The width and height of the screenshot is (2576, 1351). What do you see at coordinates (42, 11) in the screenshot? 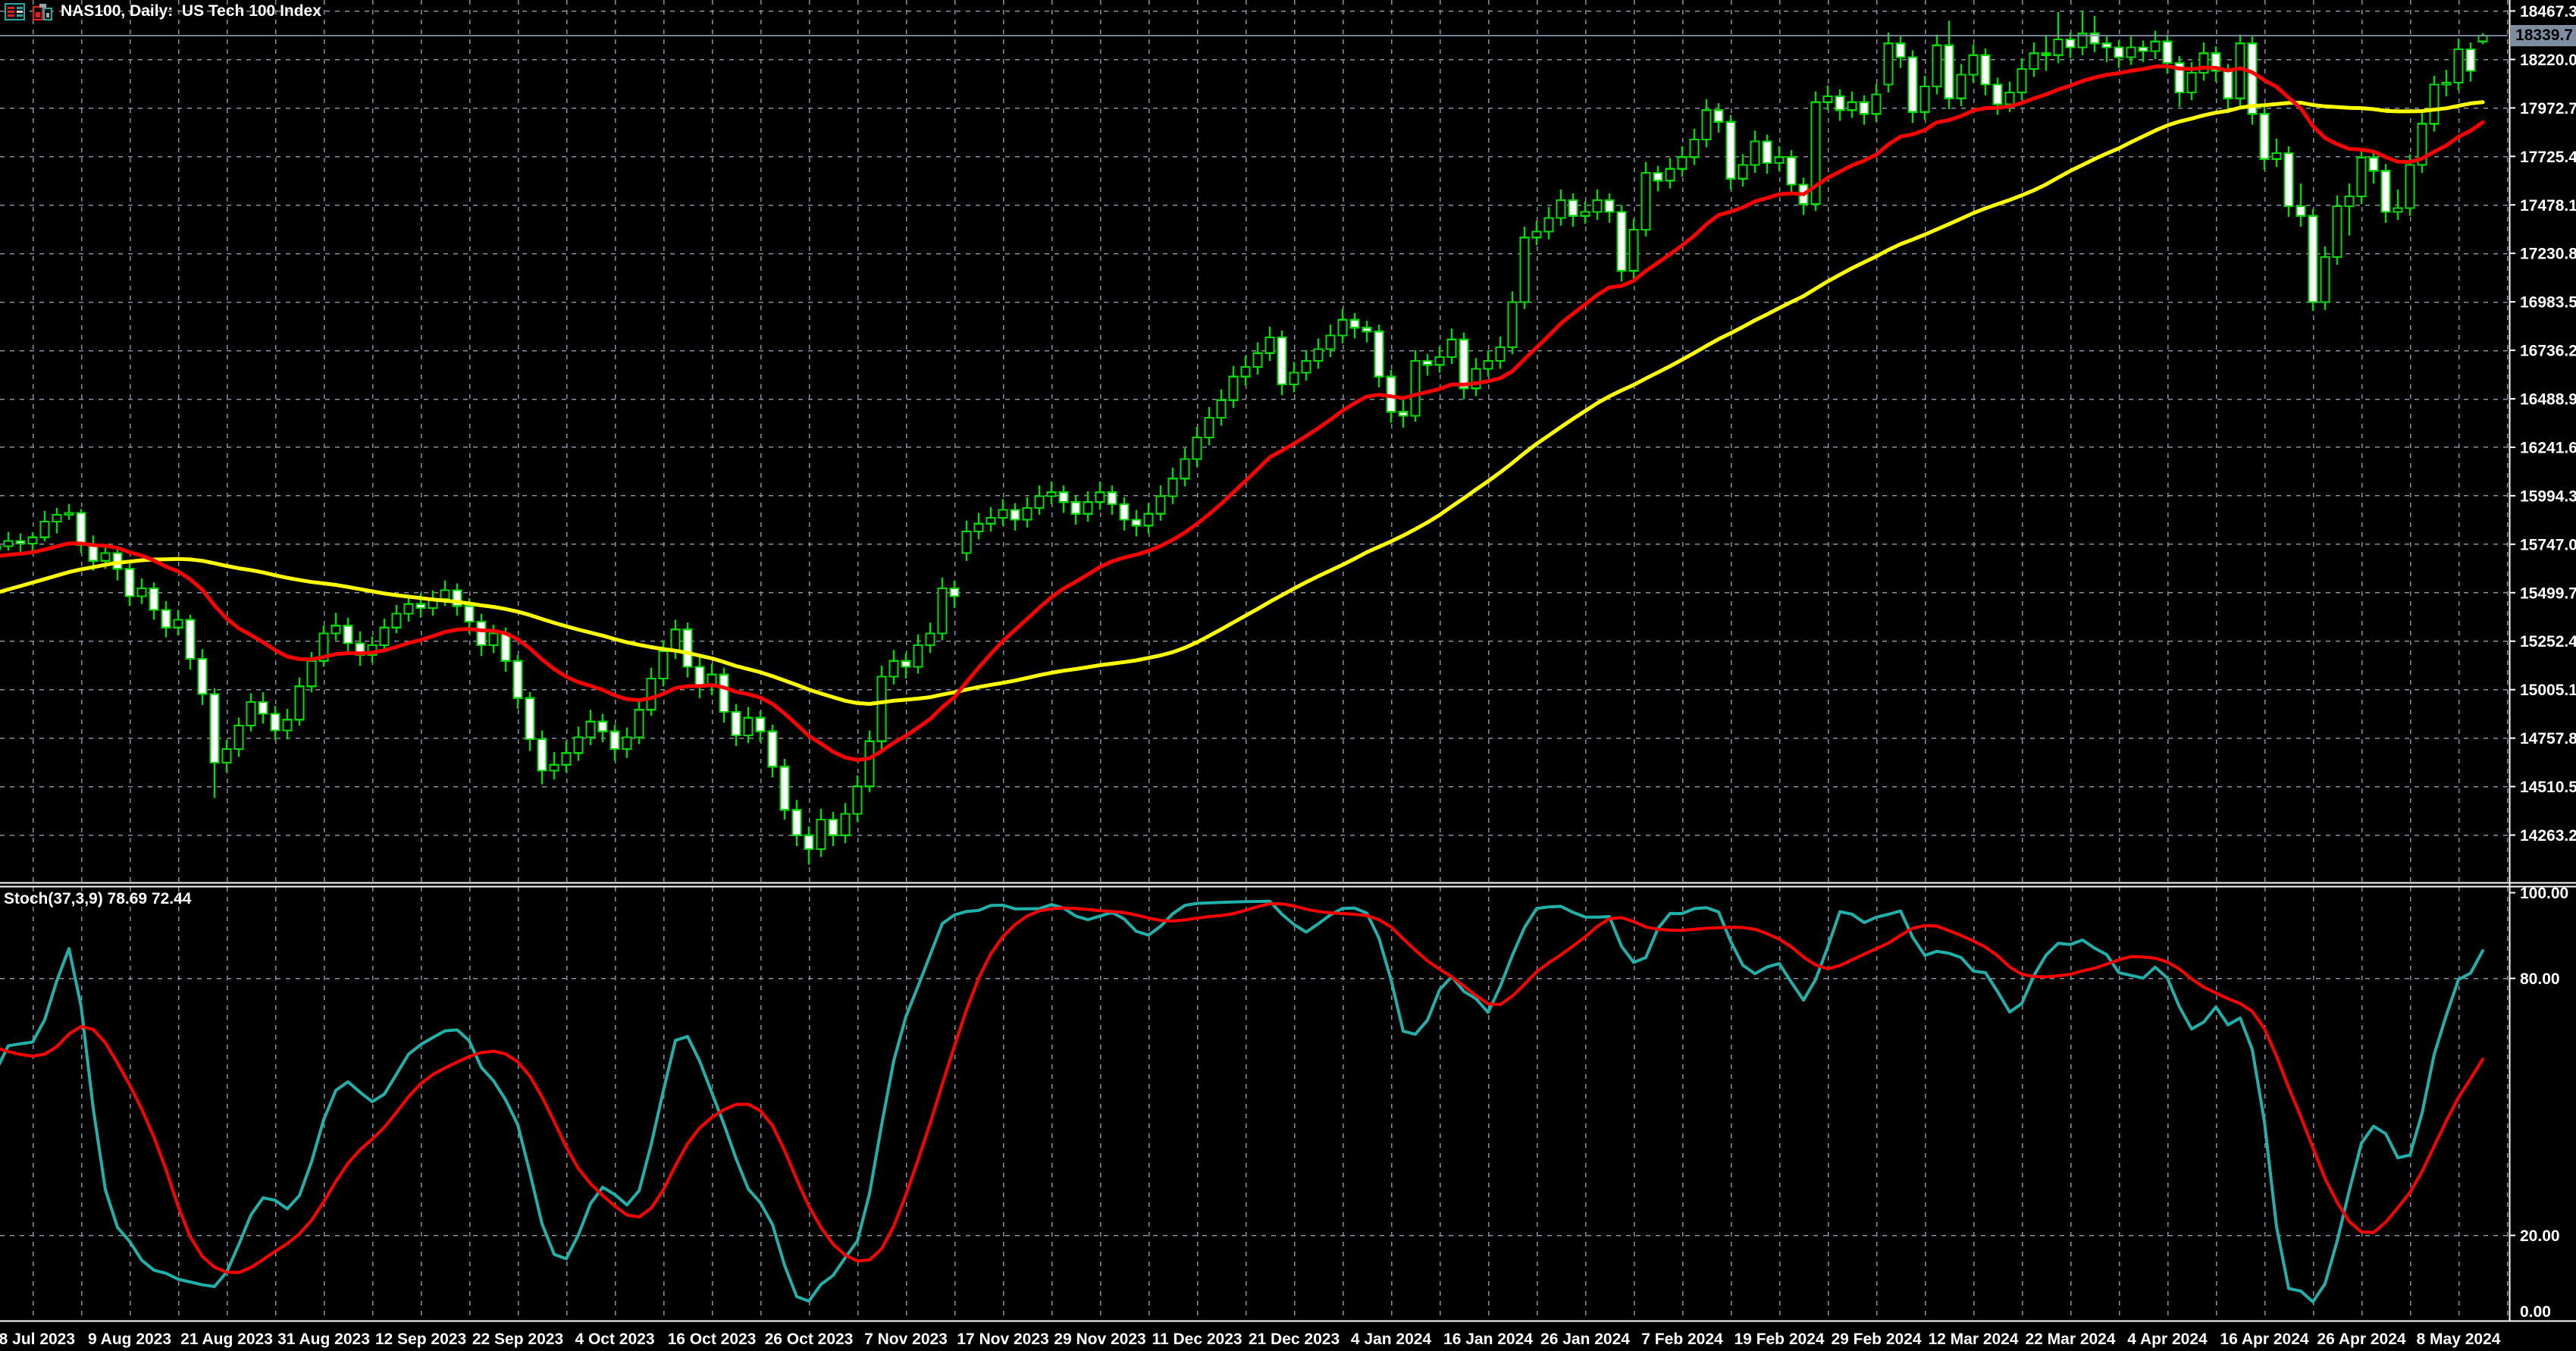
I see `chart-pages-icon` at bounding box center [42, 11].